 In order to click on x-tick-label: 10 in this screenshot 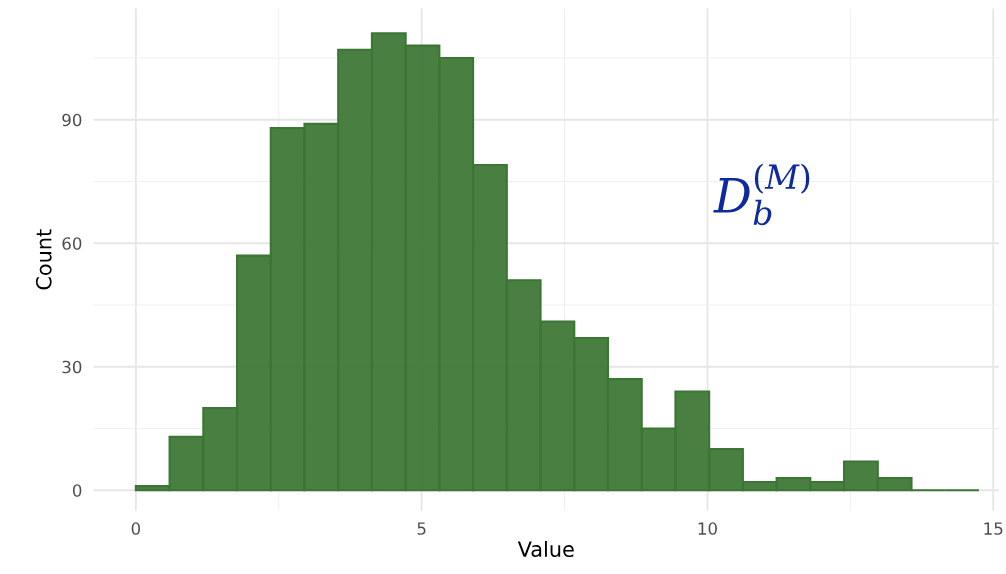, I will do `click(707, 528)`.